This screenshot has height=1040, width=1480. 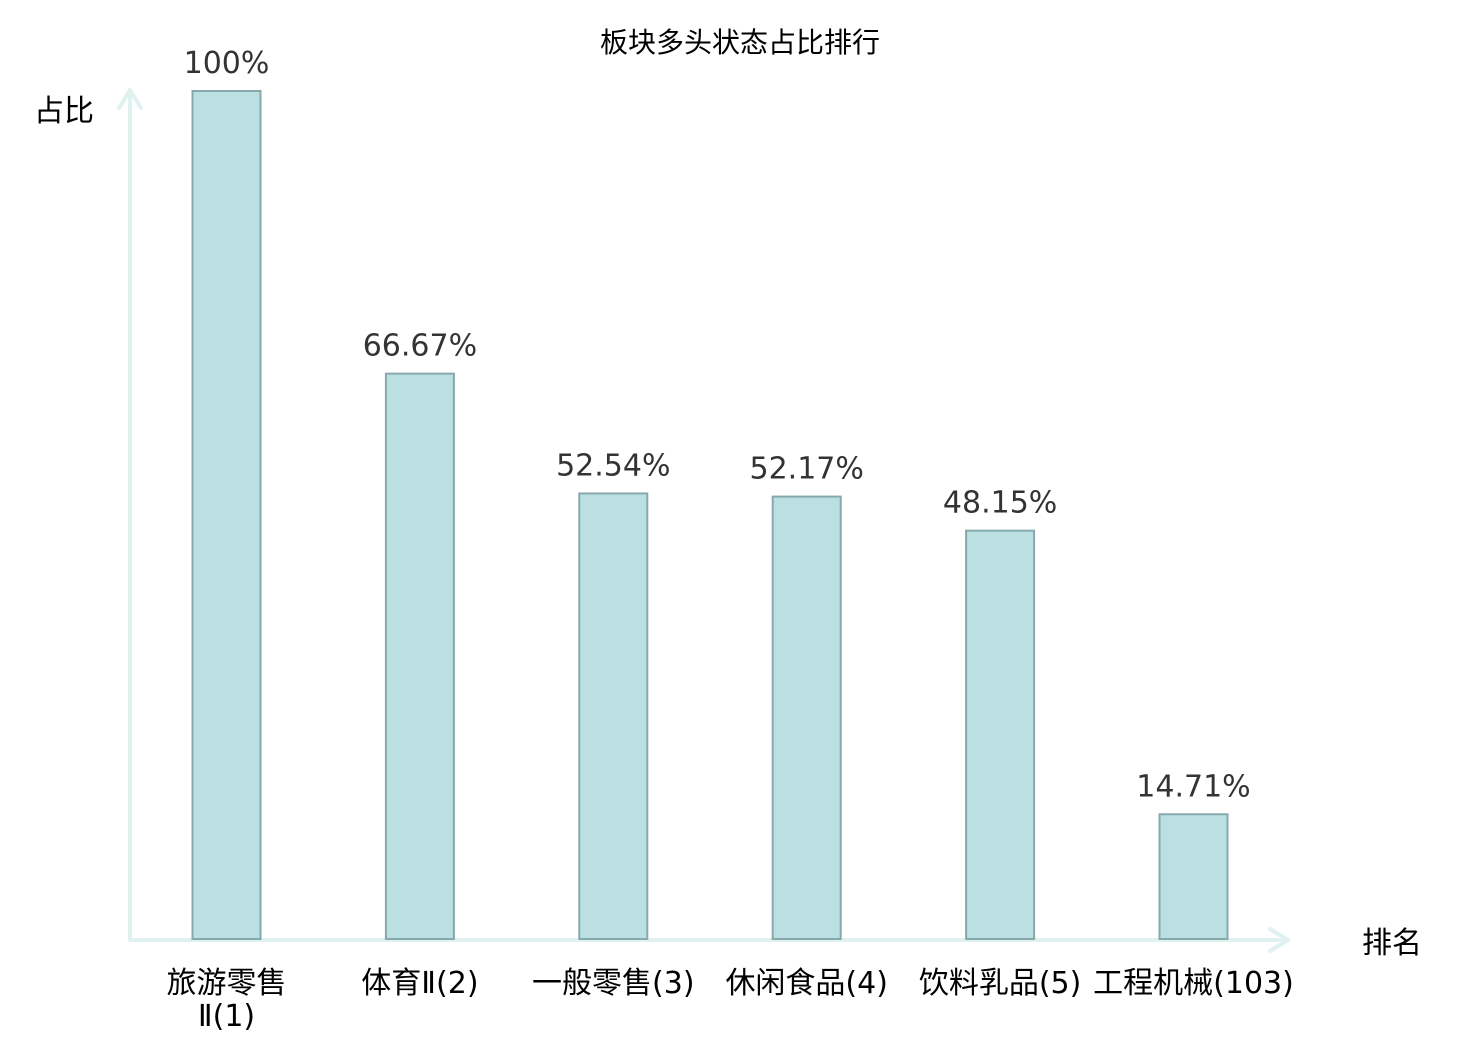 I want to click on category-tick-label: 体育Ⅱ(2), so click(x=419, y=983).